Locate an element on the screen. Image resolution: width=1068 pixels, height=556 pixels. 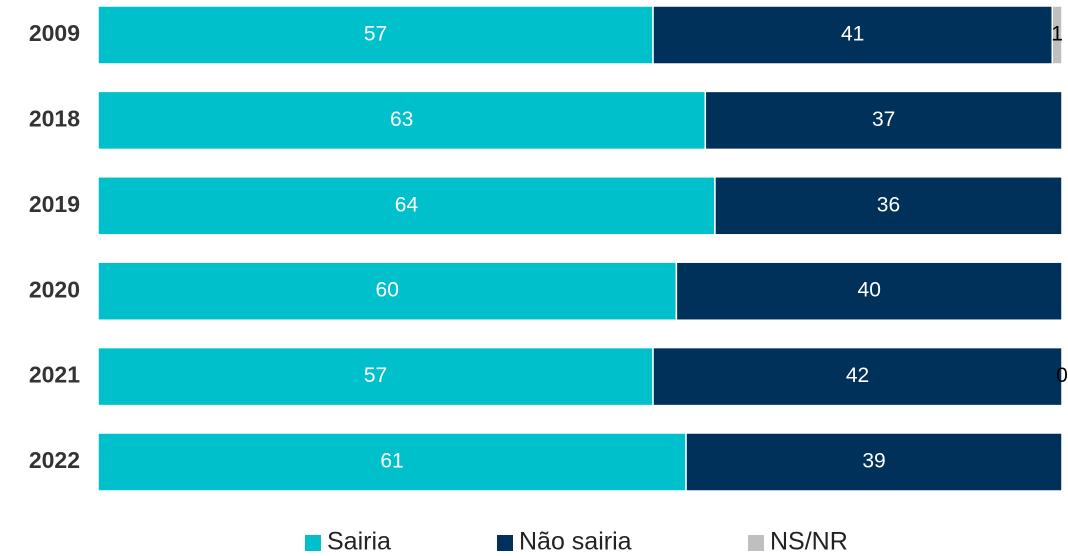
value-label: 64 is located at coordinates (407, 204).